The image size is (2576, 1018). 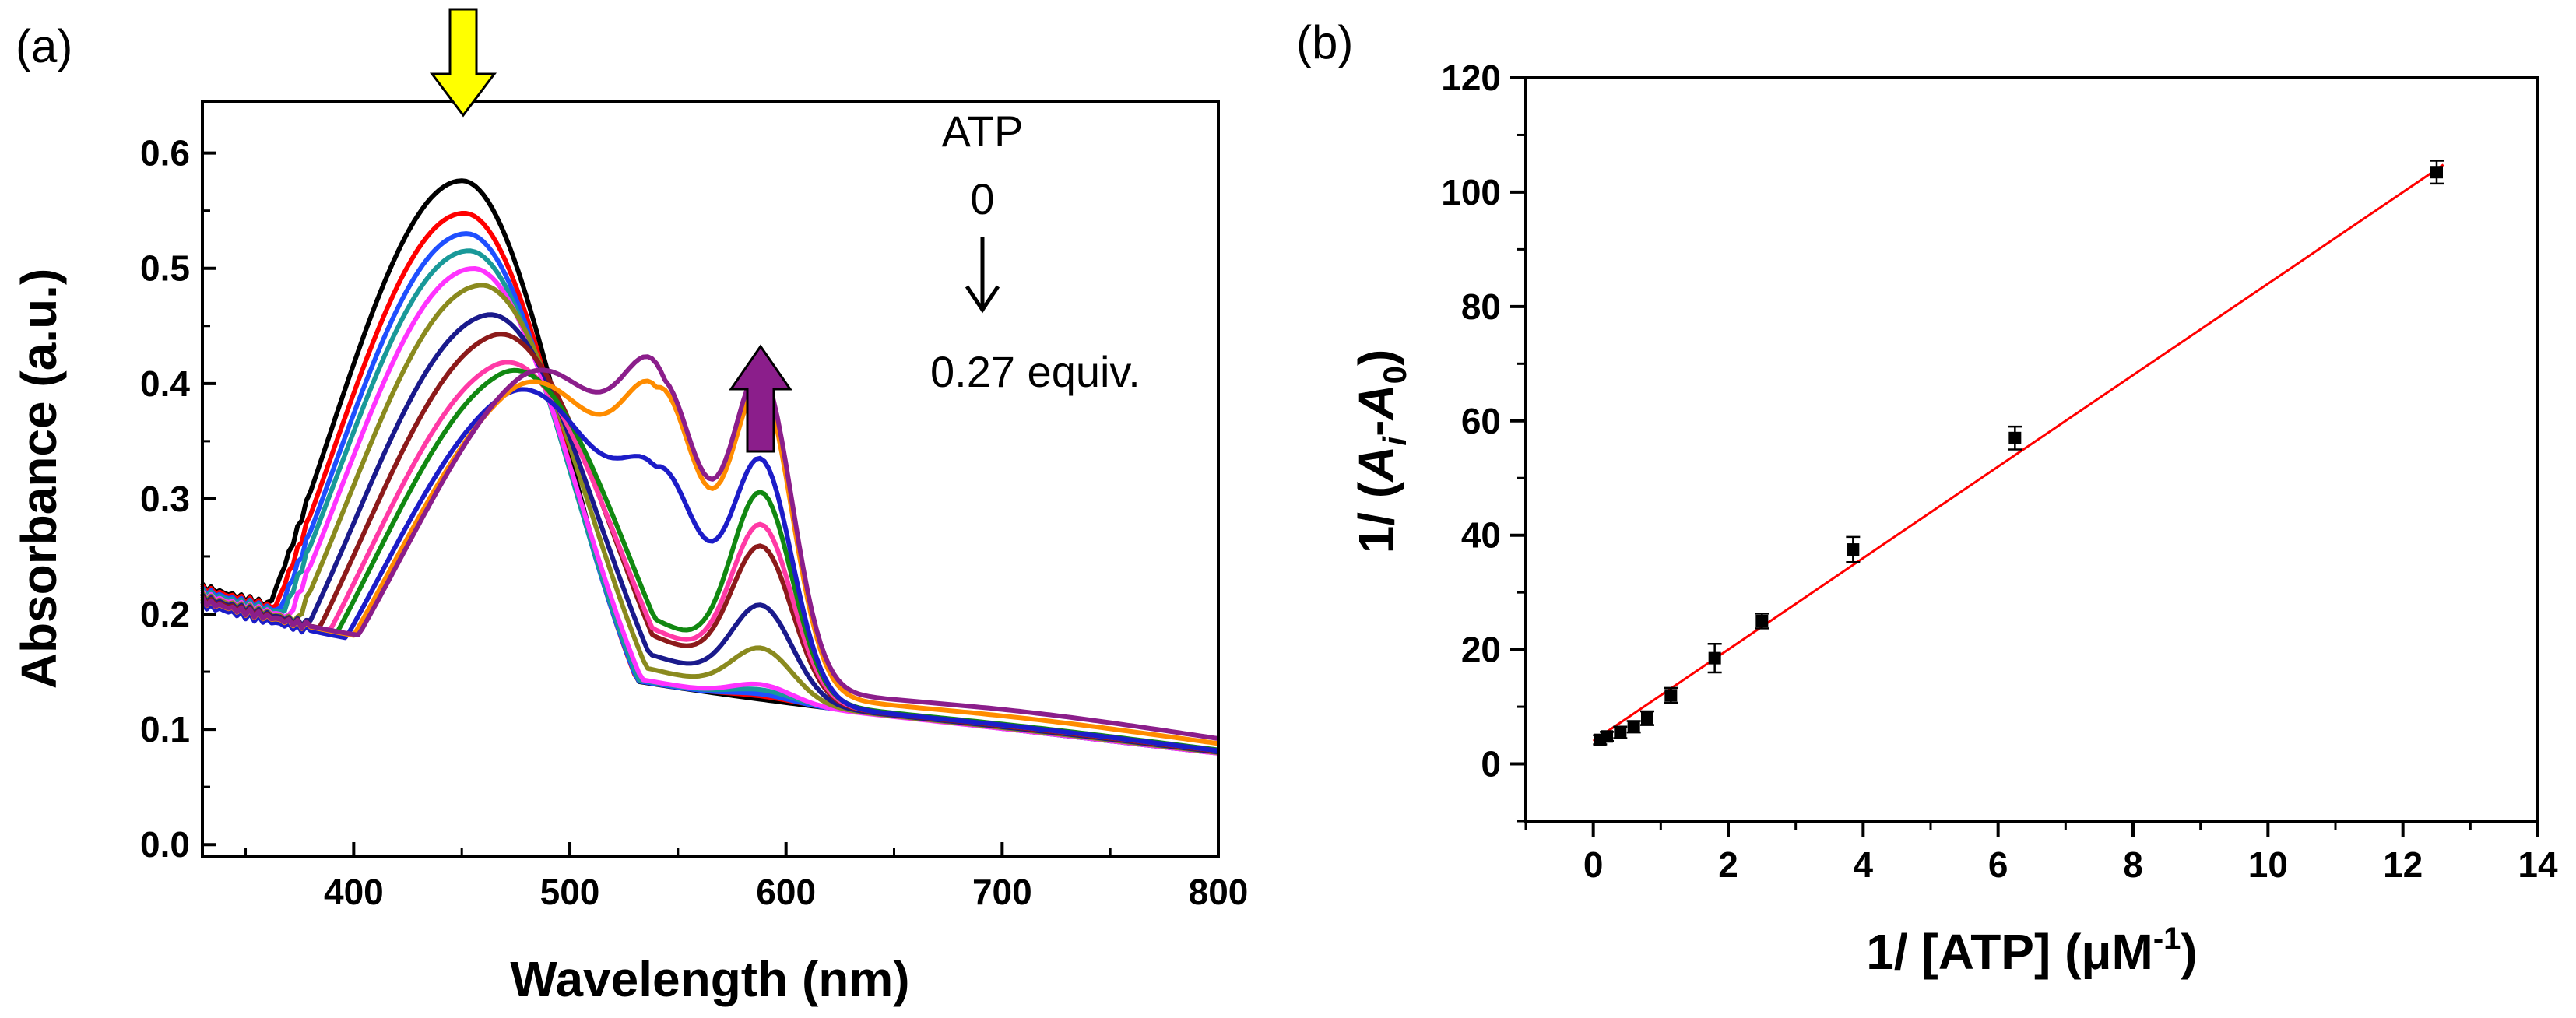 What do you see at coordinates (746, 877) in the screenshot?
I see `x-axis-ticks-a: 400 500 600 700 800` at bounding box center [746, 877].